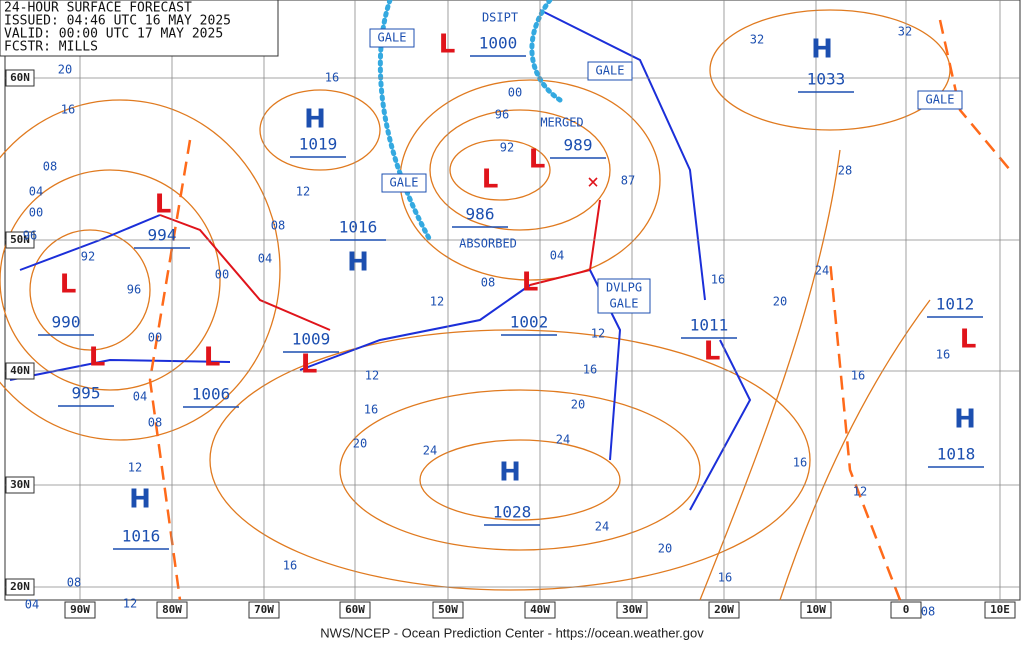  I want to click on annotation: ABSORBED, so click(488, 244).